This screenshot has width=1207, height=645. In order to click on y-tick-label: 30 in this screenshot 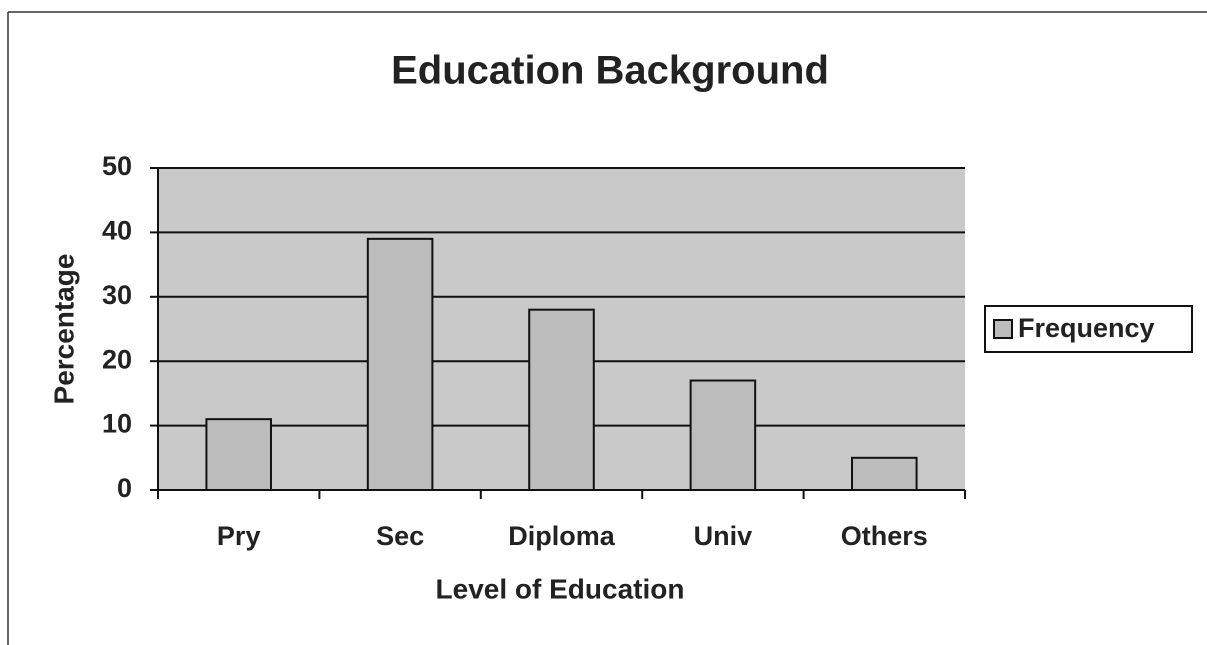, I will do `click(117, 295)`.